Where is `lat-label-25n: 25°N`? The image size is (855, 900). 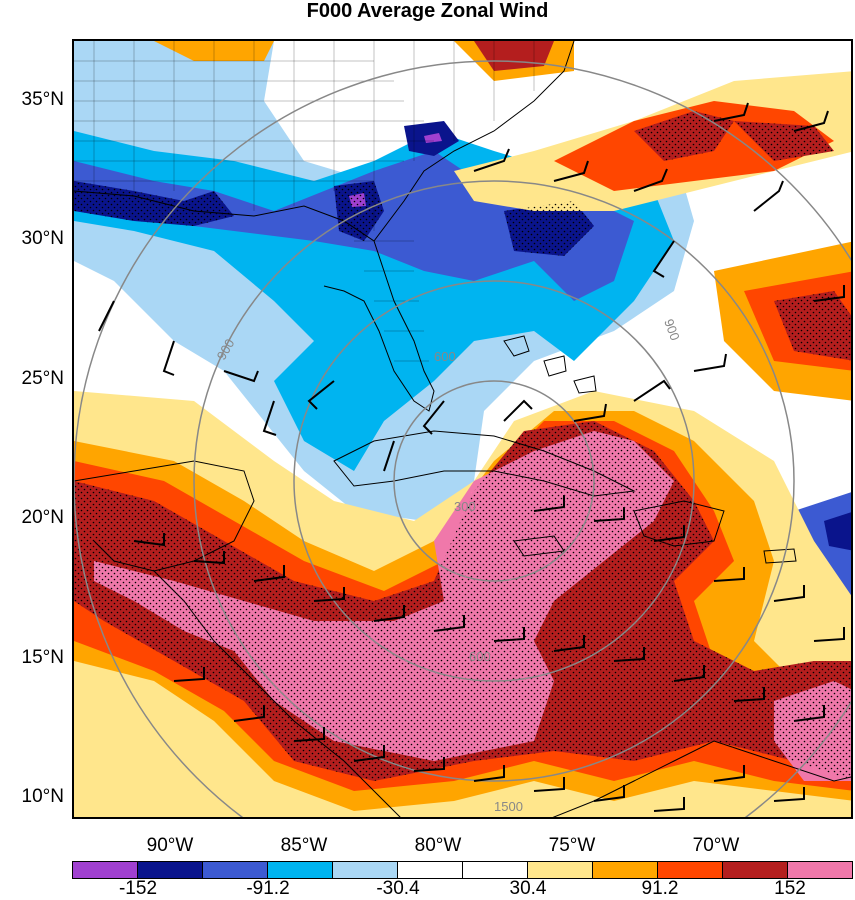
lat-label-25n: 25°N is located at coordinates (42, 378).